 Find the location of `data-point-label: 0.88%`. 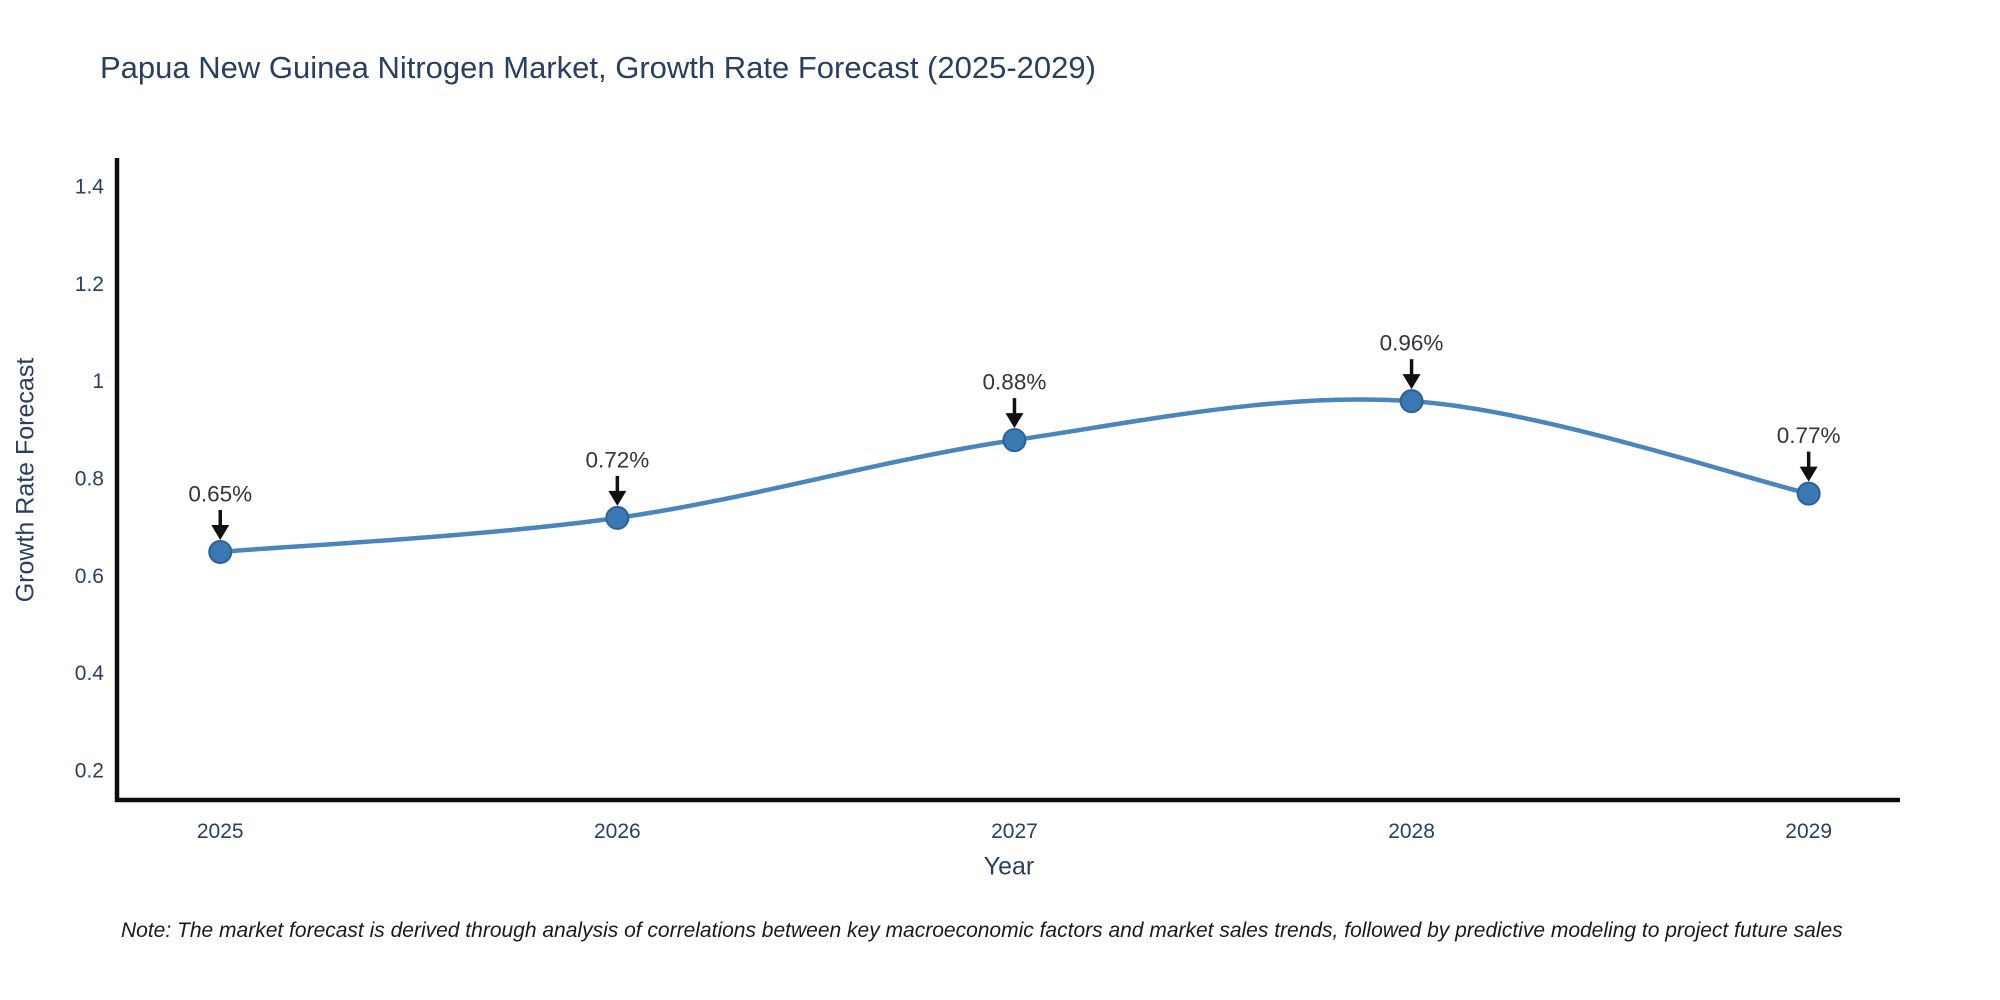

data-point-label: 0.88% is located at coordinates (1015, 382).